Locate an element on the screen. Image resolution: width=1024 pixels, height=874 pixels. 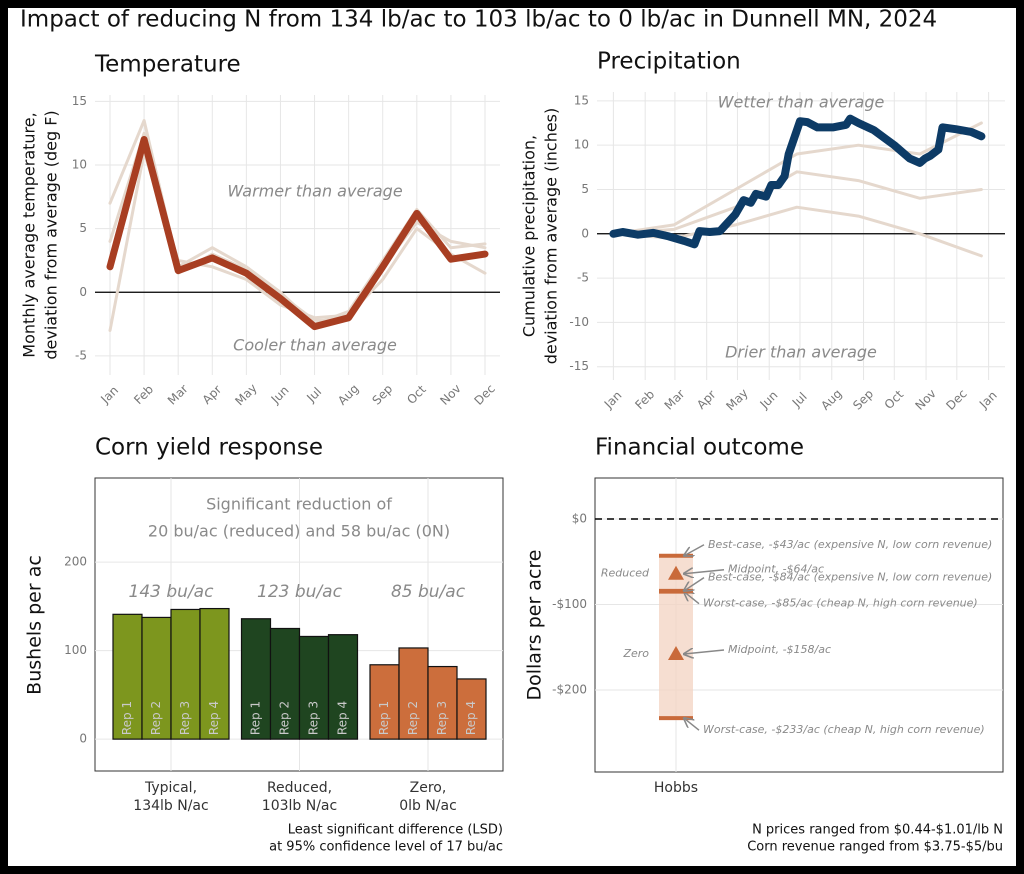
plot-border is located at coordinates (799, 625).